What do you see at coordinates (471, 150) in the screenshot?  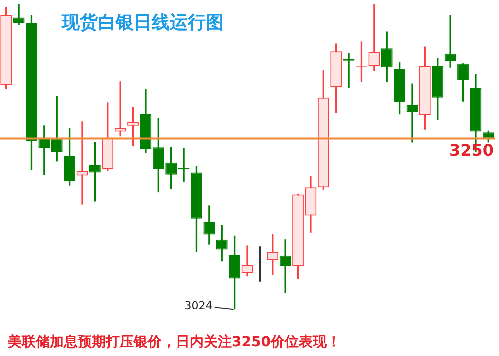 I see `annotation: 3250` at bounding box center [471, 150].